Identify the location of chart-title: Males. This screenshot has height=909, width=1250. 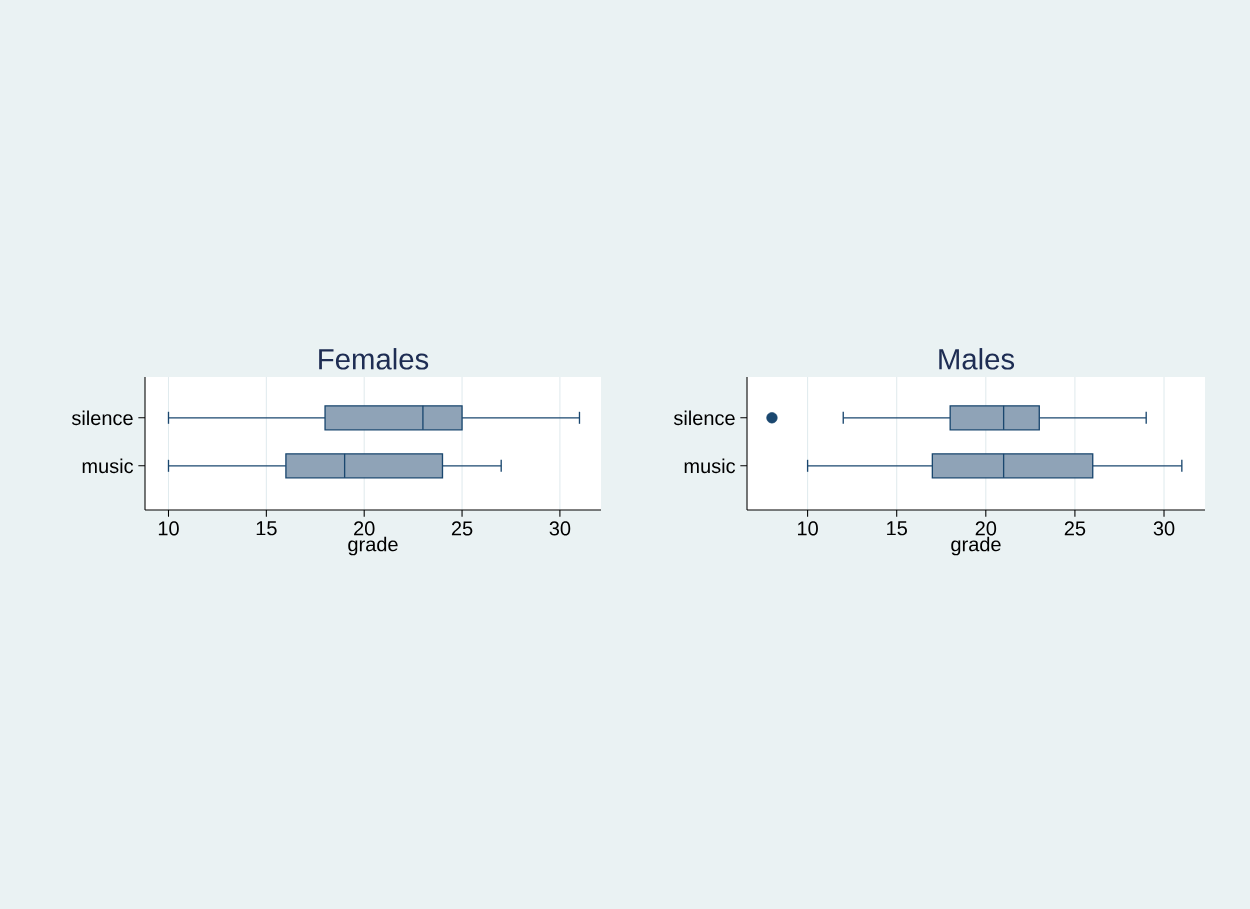
(977, 359).